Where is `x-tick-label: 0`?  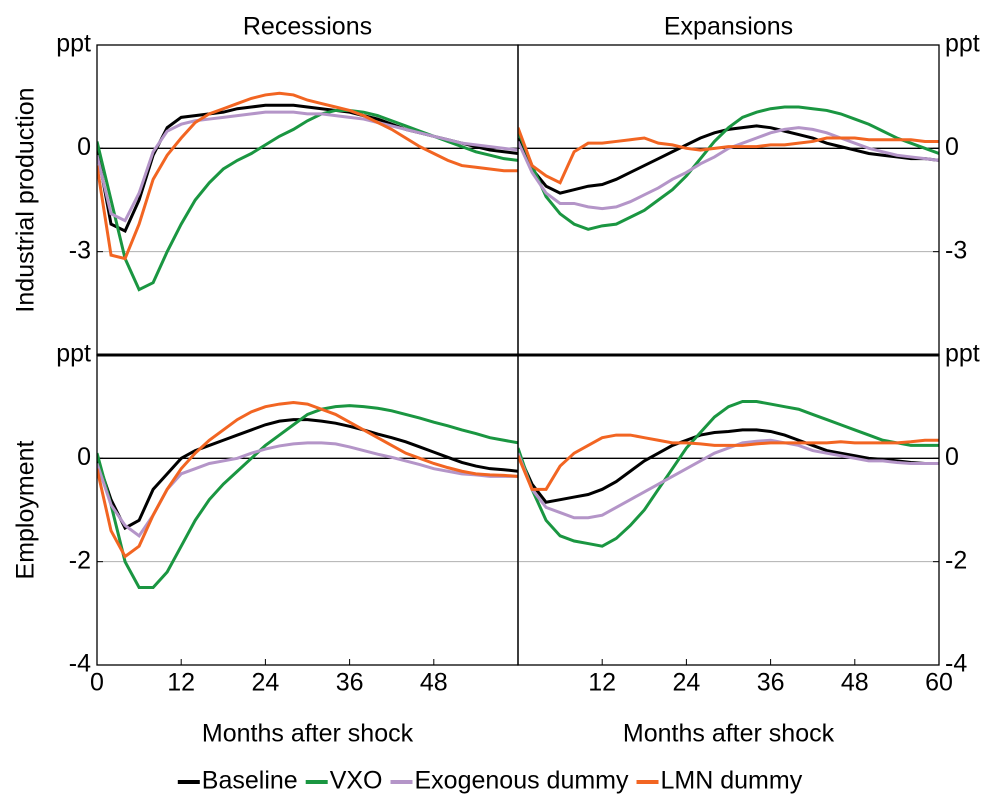 x-tick-label: 0 is located at coordinates (97, 683).